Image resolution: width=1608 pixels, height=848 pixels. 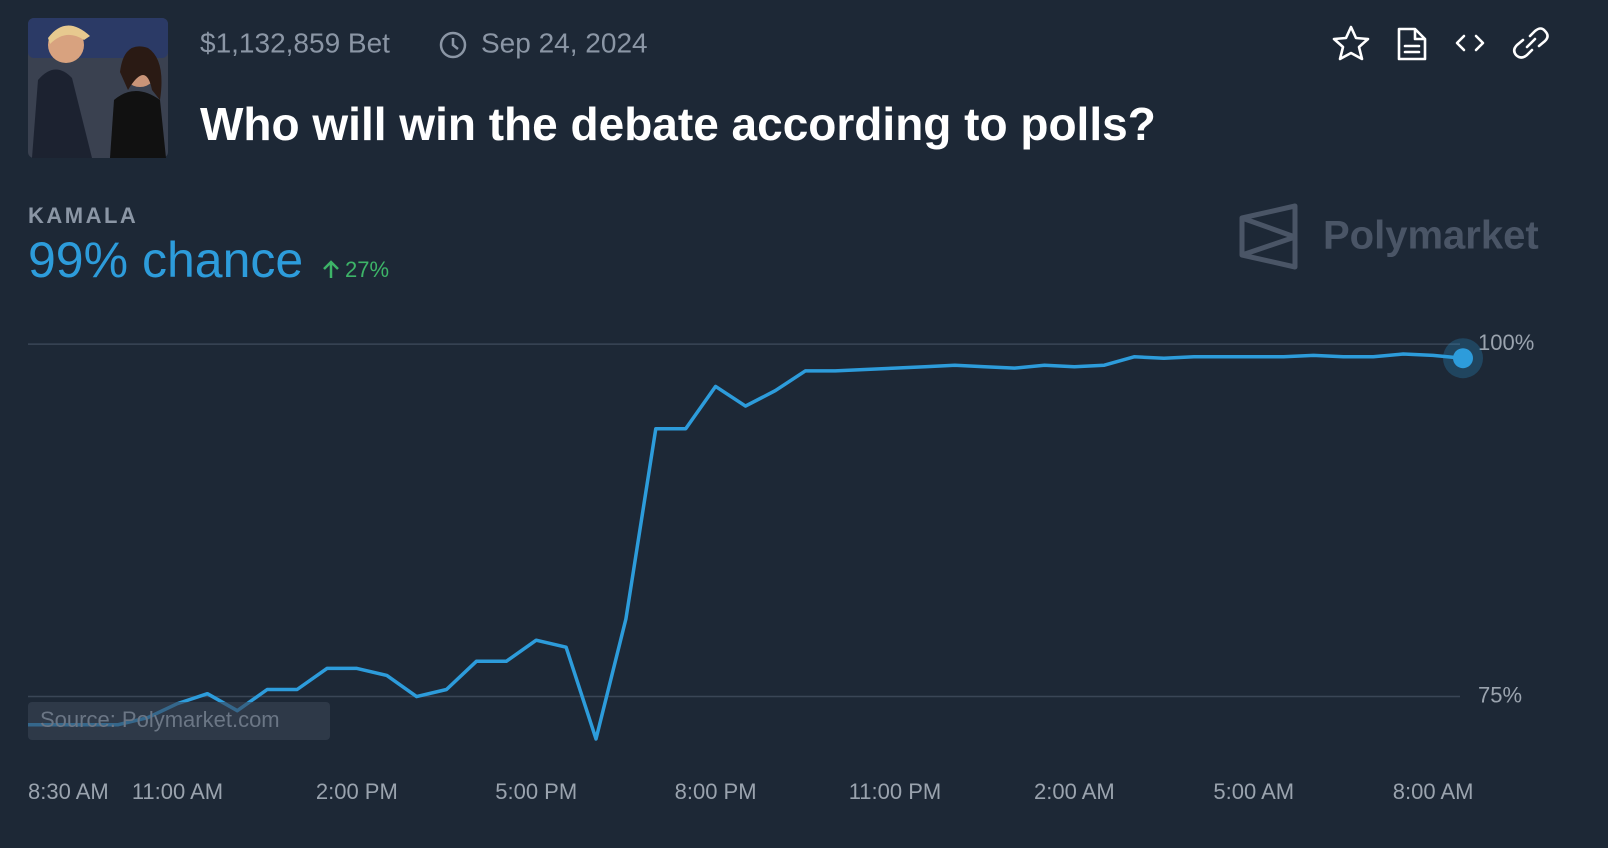 What do you see at coordinates (1351, 43) in the screenshot?
I see `star-icon` at bounding box center [1351, 43].